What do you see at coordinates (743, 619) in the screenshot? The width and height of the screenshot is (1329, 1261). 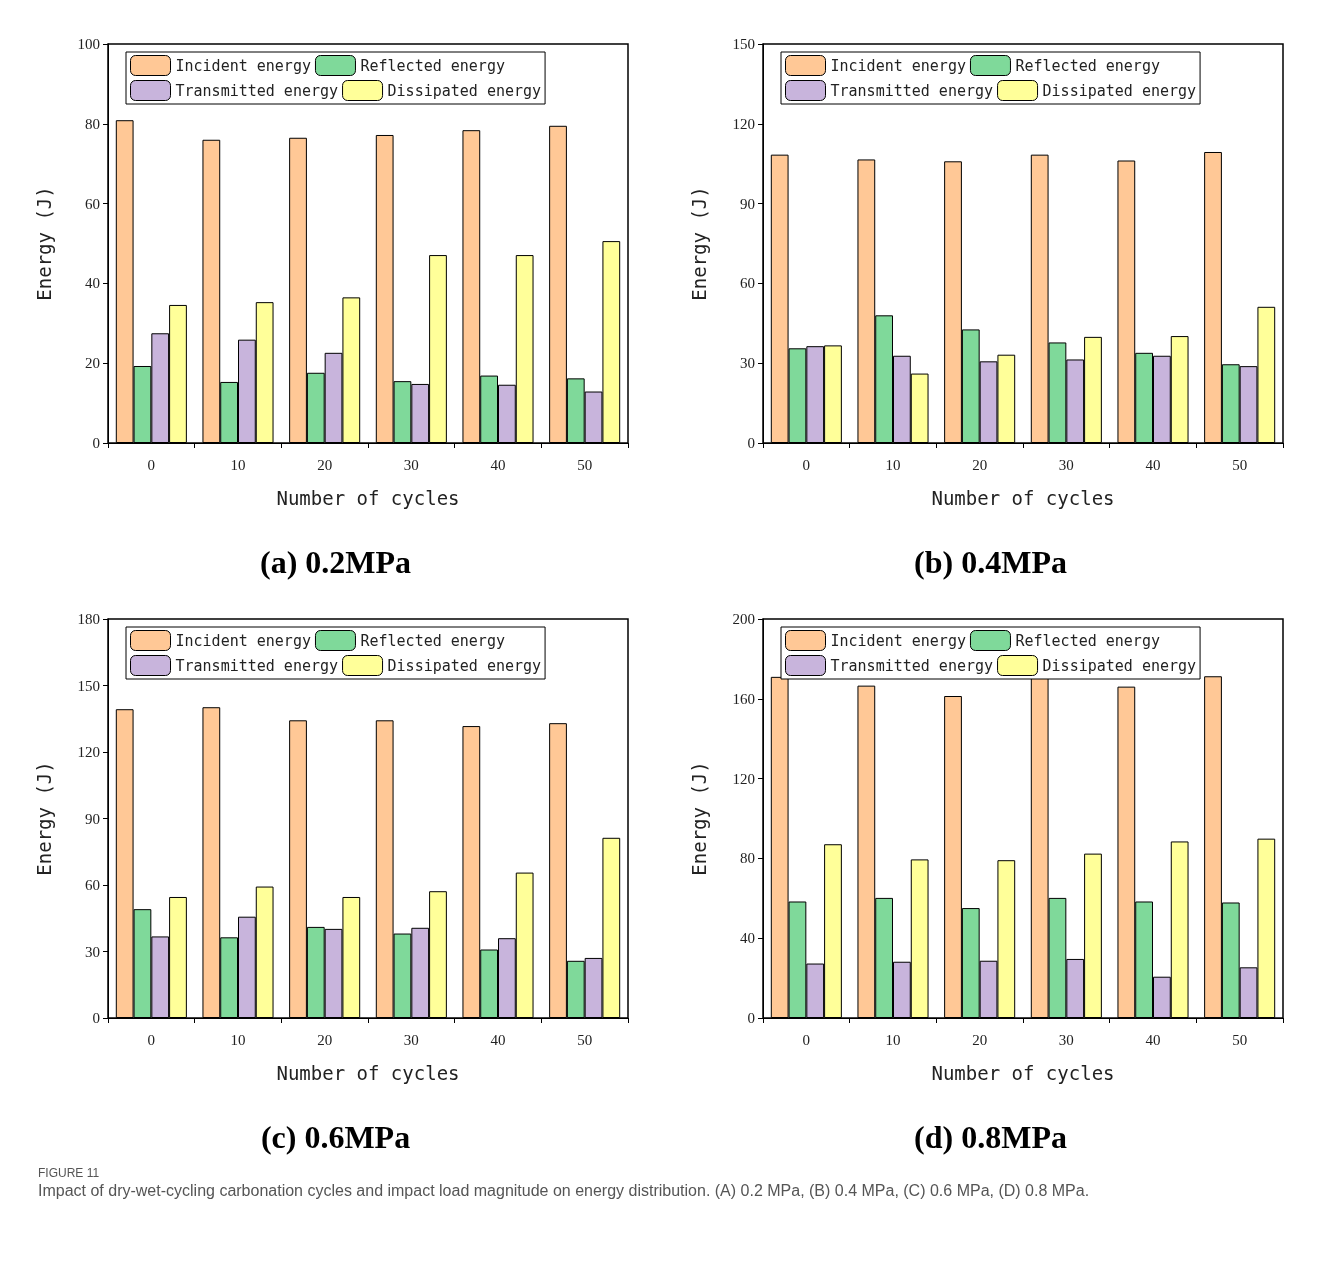 I see `y-tick-label: 200` at bounding box center [743, 619].